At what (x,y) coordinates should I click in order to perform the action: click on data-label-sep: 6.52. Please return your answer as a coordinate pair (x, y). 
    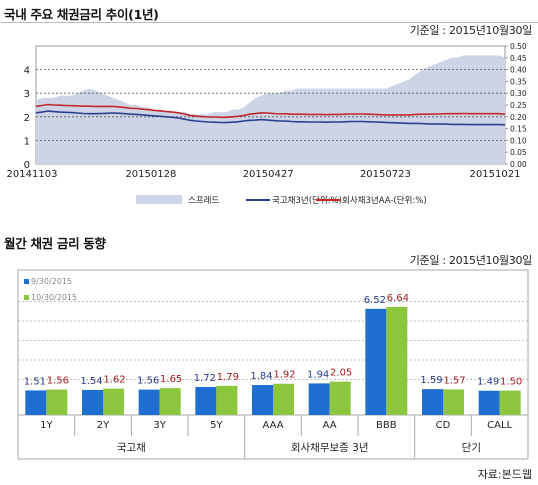
    Looking at the image, I should click on (375, 300).